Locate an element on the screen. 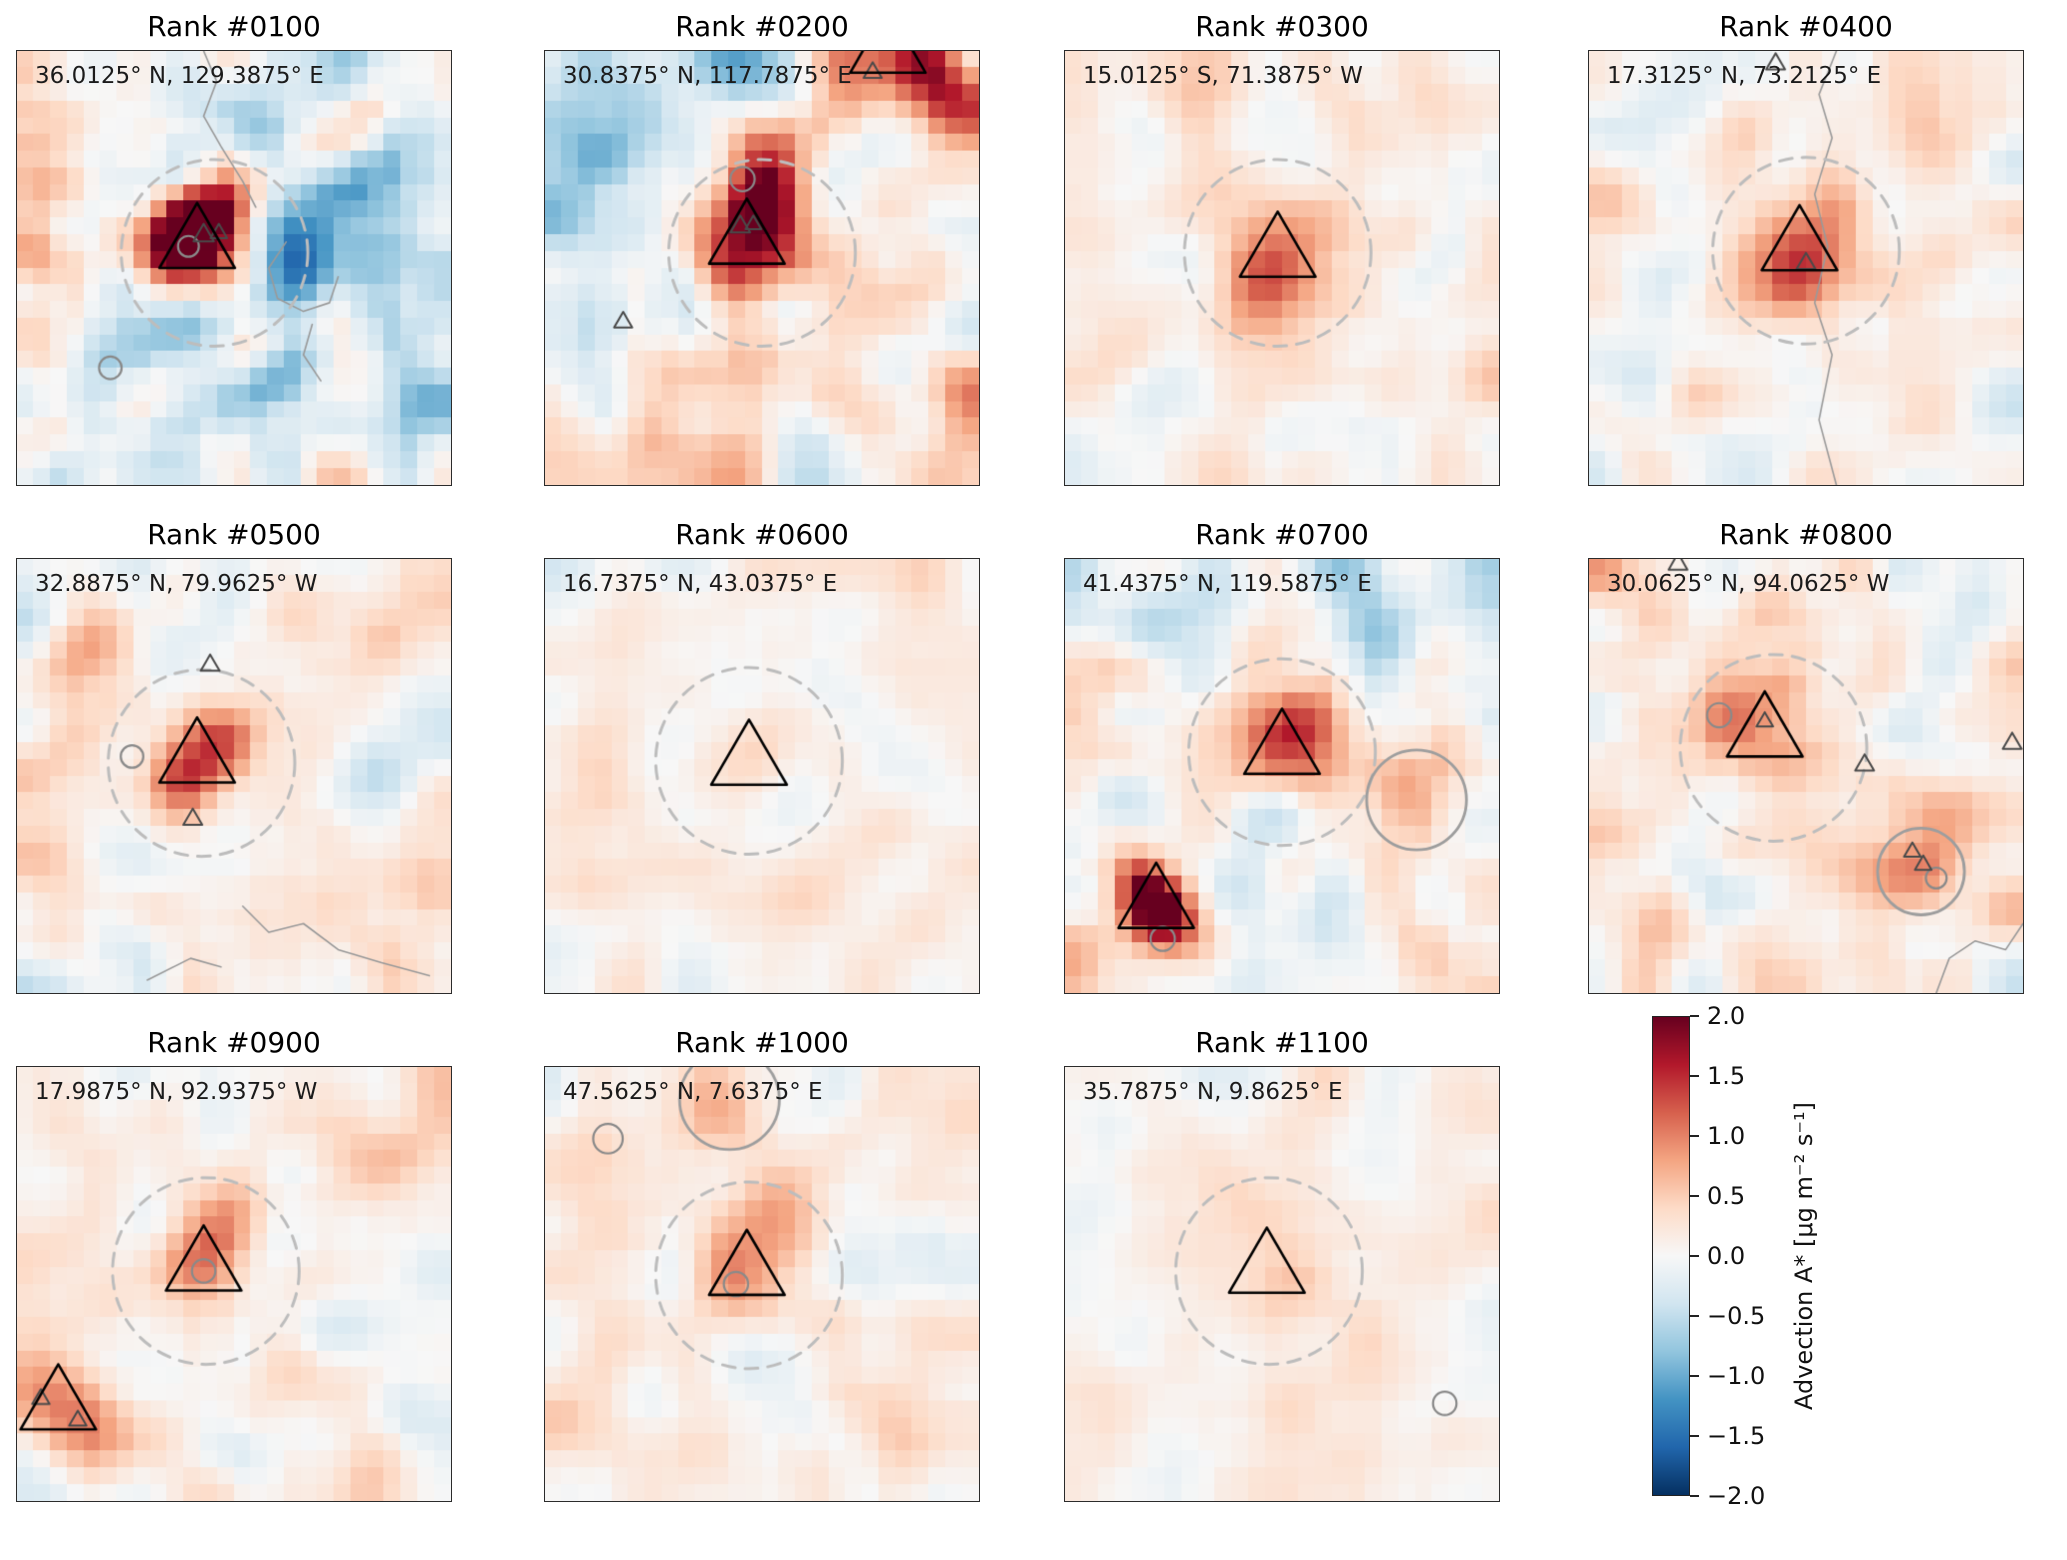 The height and width of the screenshot is (1560, 2067). panel-rank-0600: Rank #0600 16.7375° N, 43.0375° E is located at coordinates (762, 756).